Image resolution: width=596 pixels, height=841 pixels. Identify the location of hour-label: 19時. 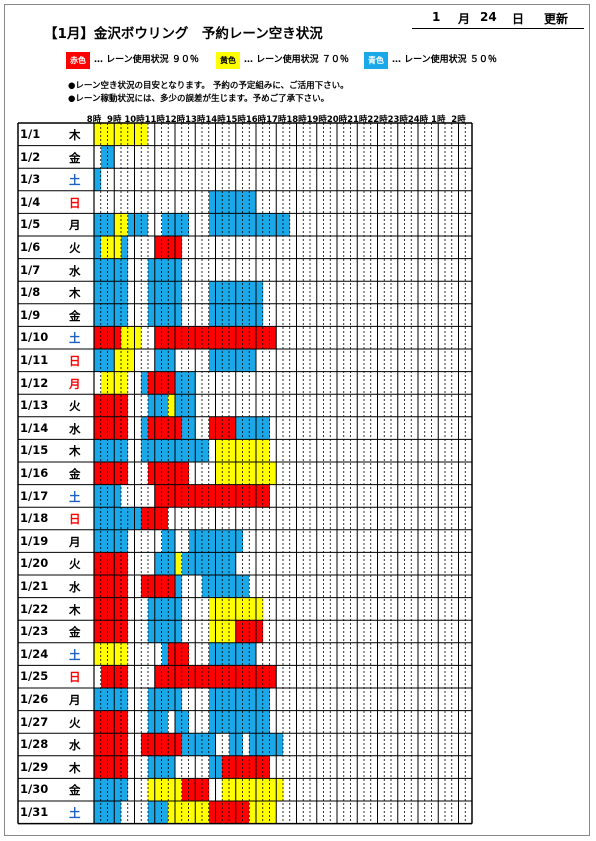
(316, 120).